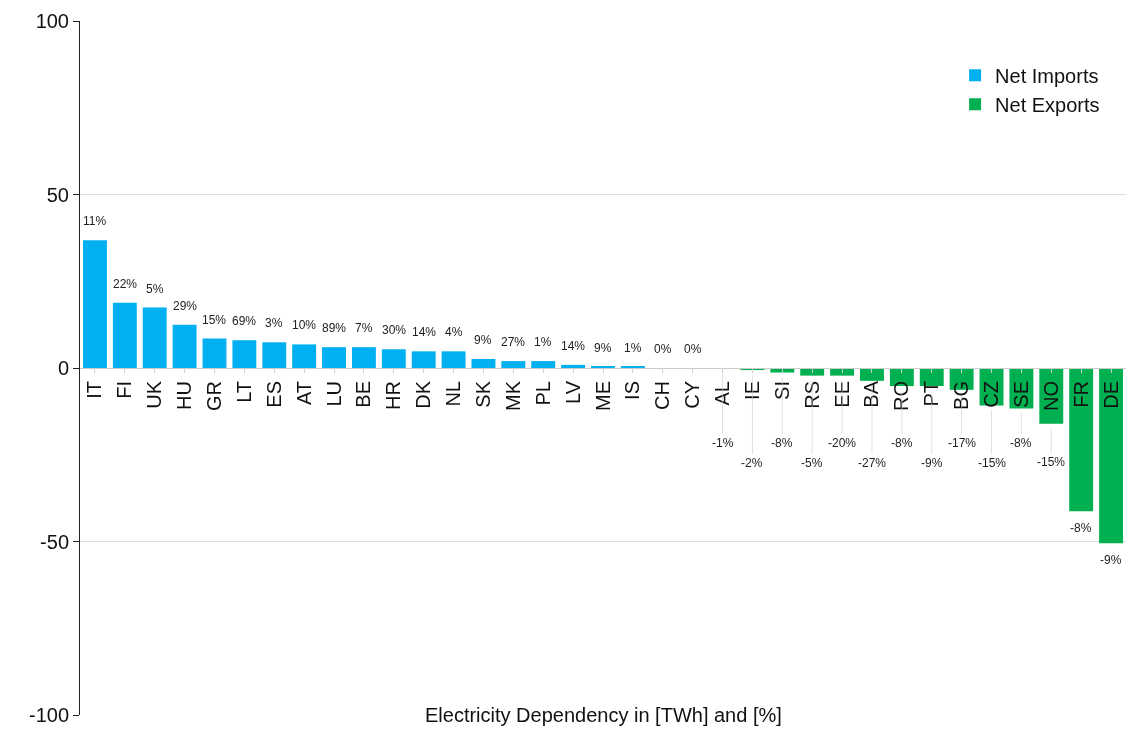 This screenshot has width=1136, height=736. What do you see at coordinates (48, 715) in the screenshot?
I see `y-tick-label: -100` at bounding box center [48, 715].